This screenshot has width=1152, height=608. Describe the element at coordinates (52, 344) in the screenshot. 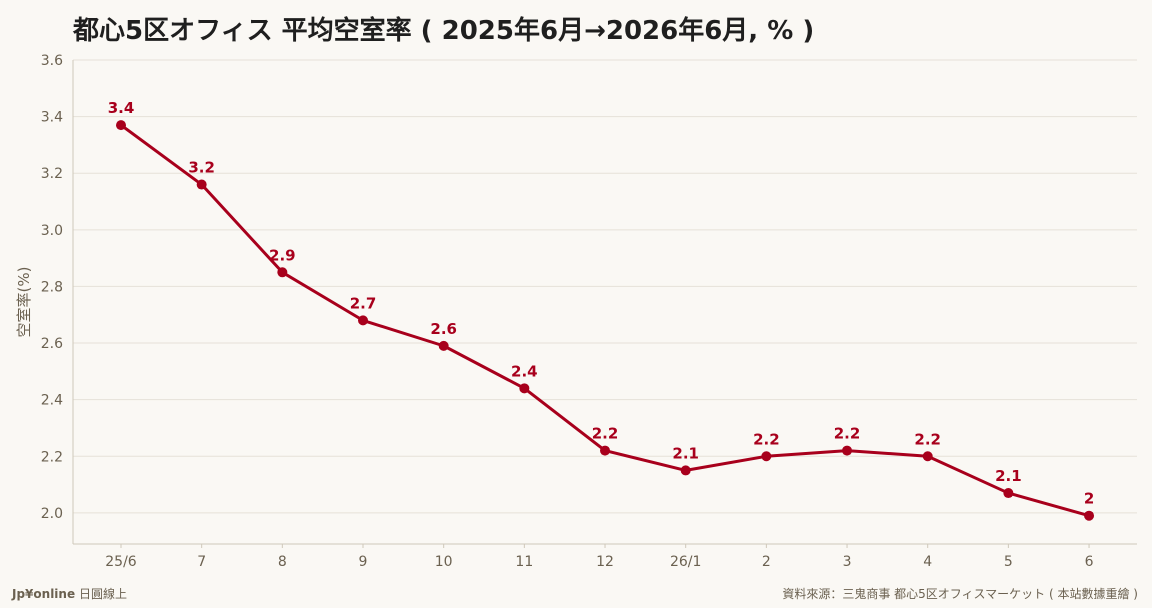

I see `y-tick-label: 2.6` at that location.